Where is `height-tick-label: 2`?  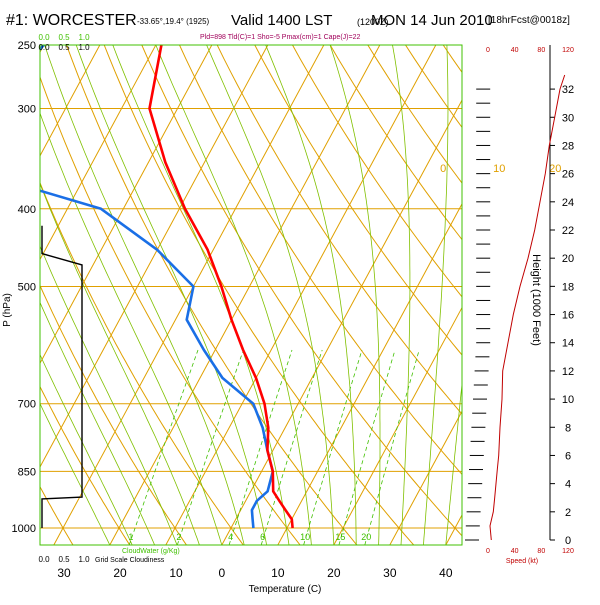 height-tick-label: 2 is located at coordinates (568, 513).